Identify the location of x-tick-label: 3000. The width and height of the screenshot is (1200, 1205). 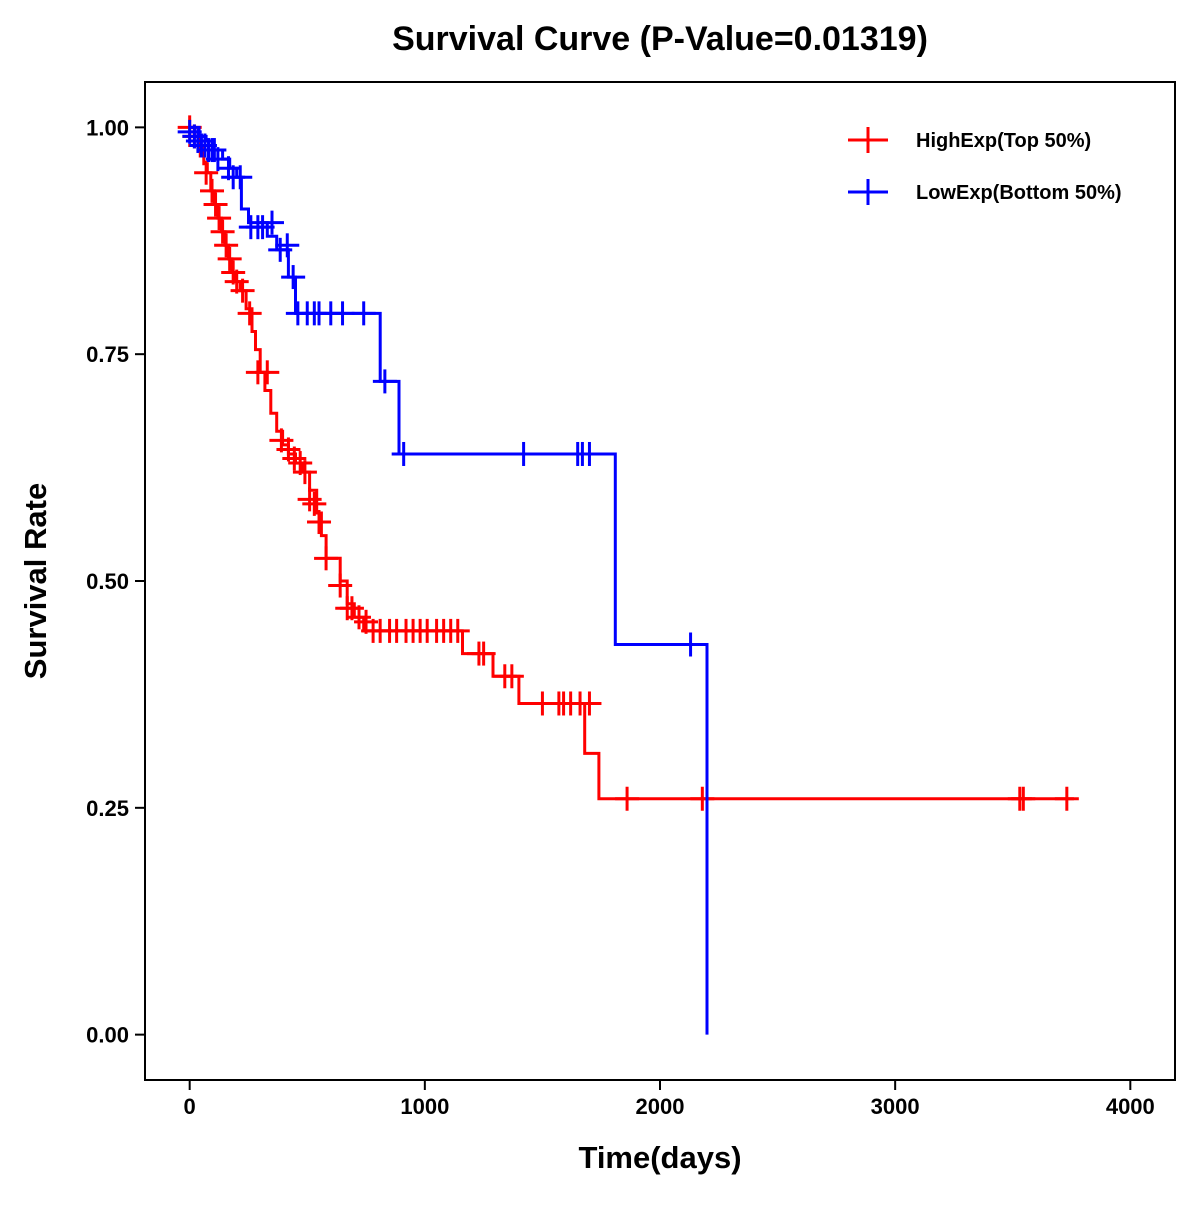
(895, 1106).